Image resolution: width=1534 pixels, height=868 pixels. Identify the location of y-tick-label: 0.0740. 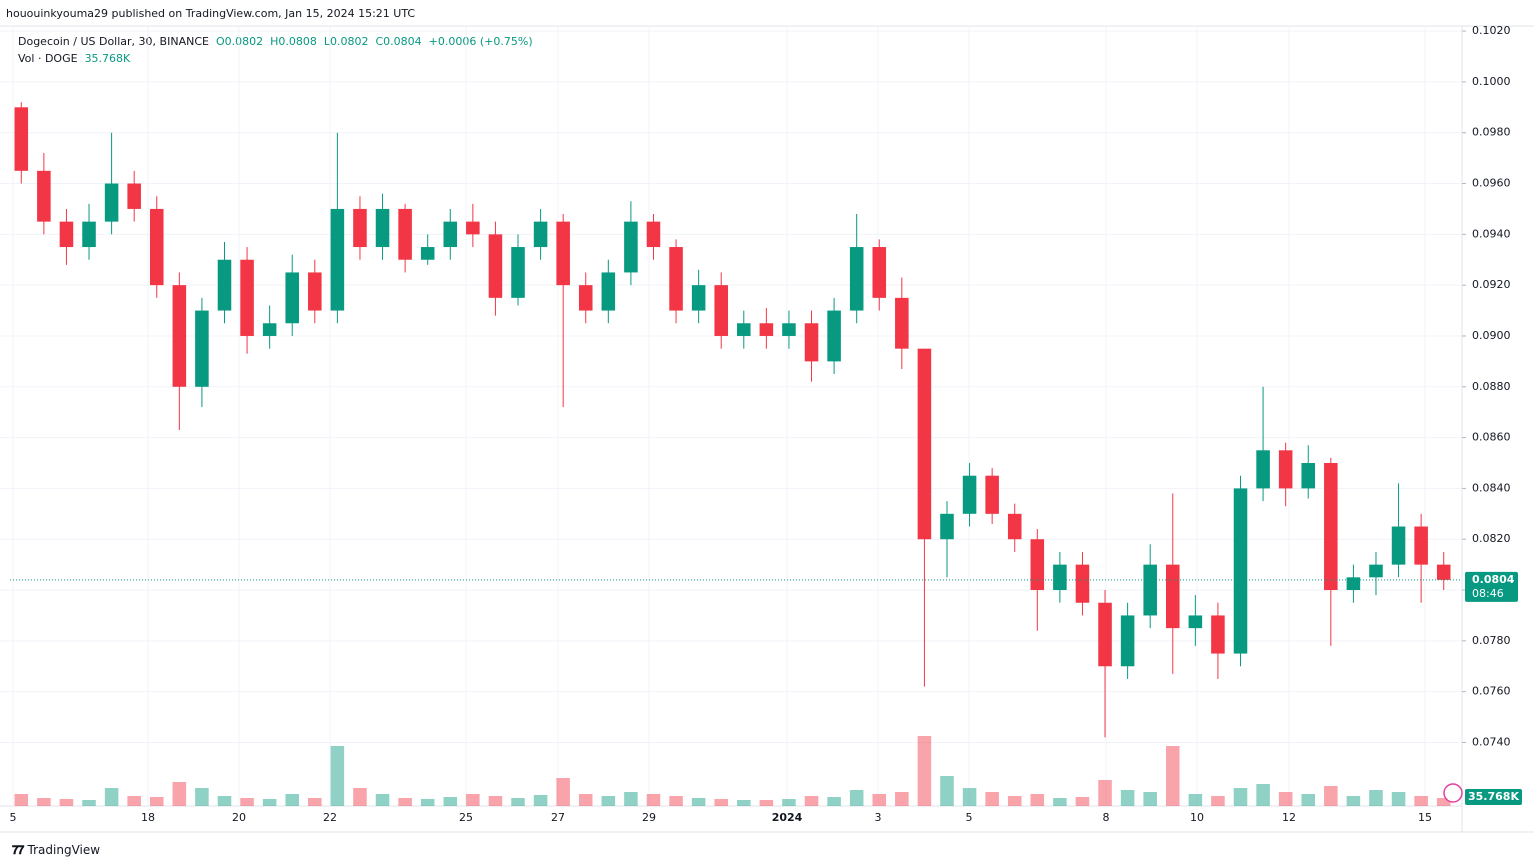
(1491, 741).